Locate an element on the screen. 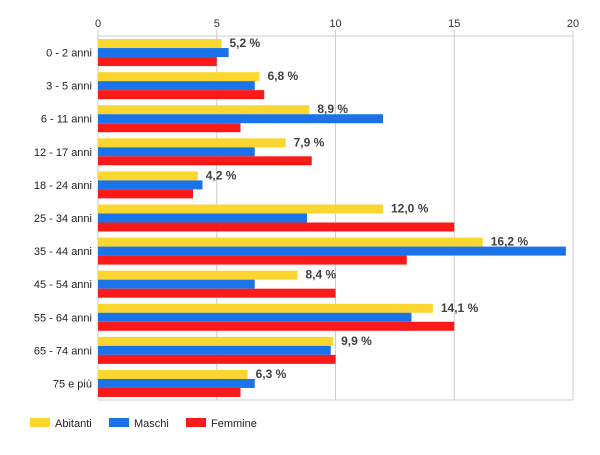 This screenshot has width=600, height=455. category-label: 3 - 5 anni is located at coordinates (69, 87).